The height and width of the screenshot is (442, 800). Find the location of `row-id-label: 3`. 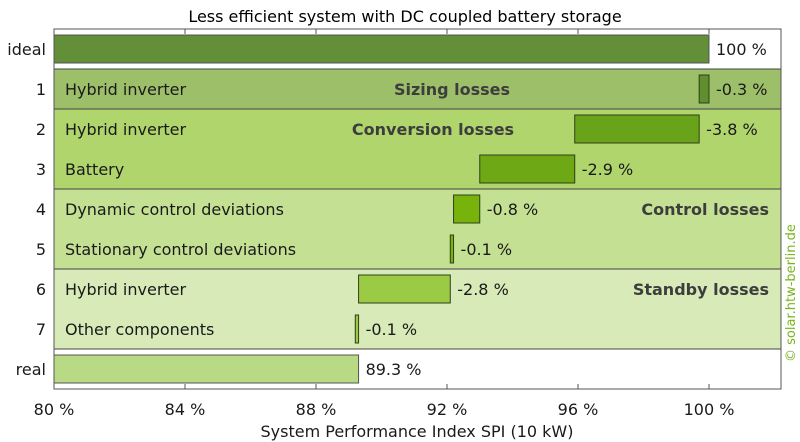

row-id-label: 3 is located at coordinates (41, 169).